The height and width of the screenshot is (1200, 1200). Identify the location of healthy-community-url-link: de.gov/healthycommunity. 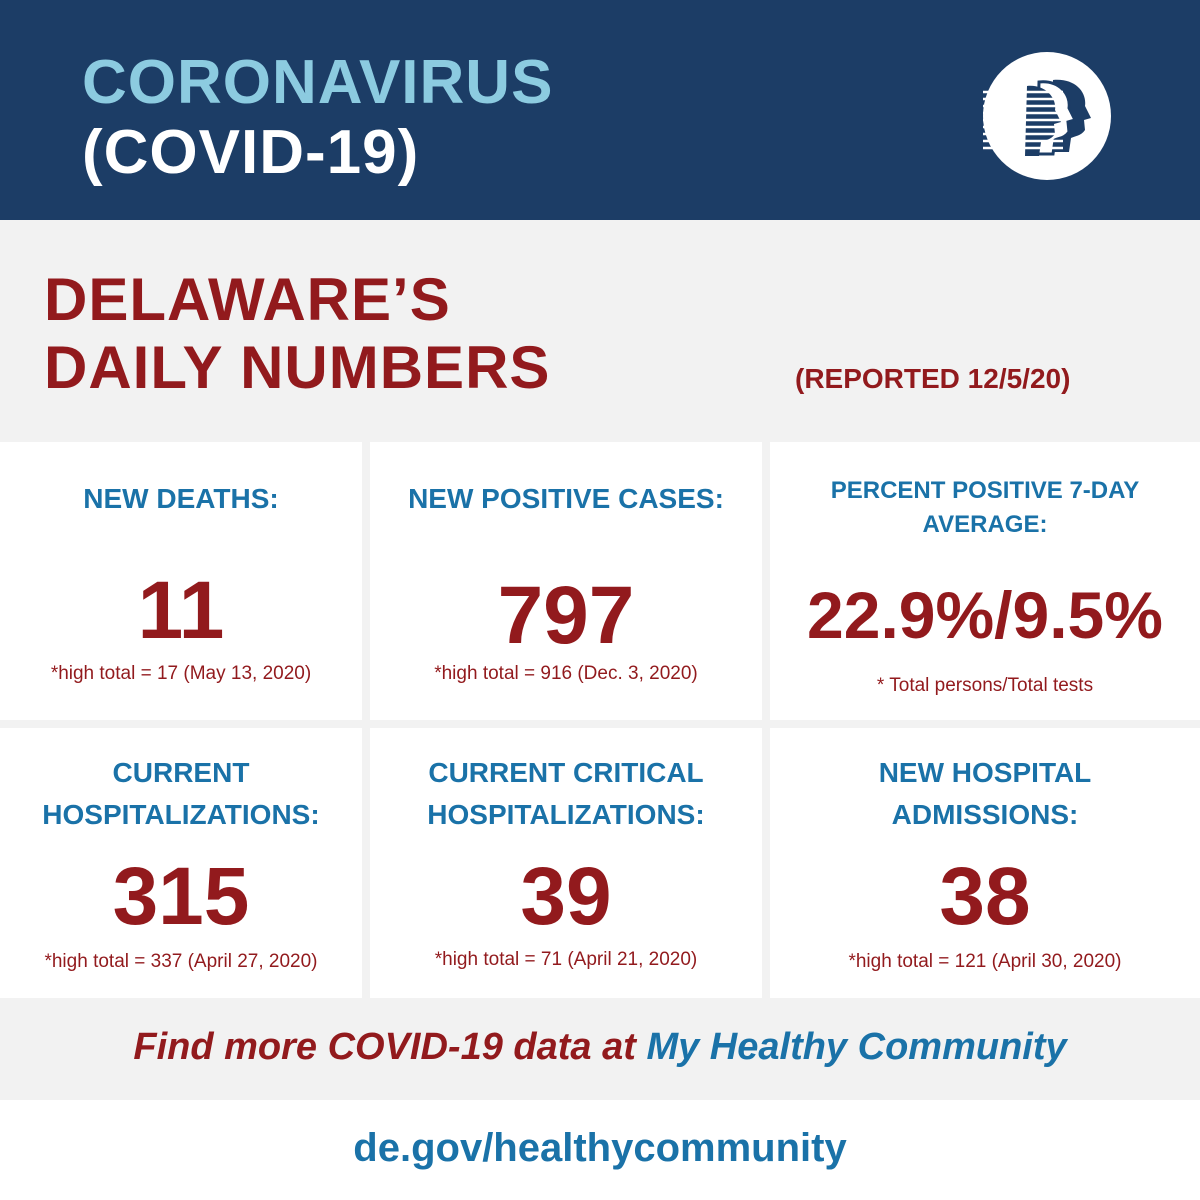
(600, 1148).